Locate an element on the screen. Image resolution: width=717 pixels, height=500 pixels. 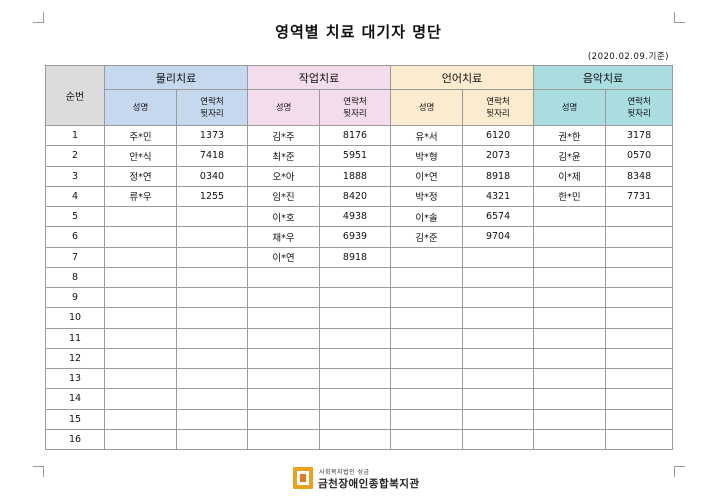
row-number: 1 is located at coordinates (75, 135).